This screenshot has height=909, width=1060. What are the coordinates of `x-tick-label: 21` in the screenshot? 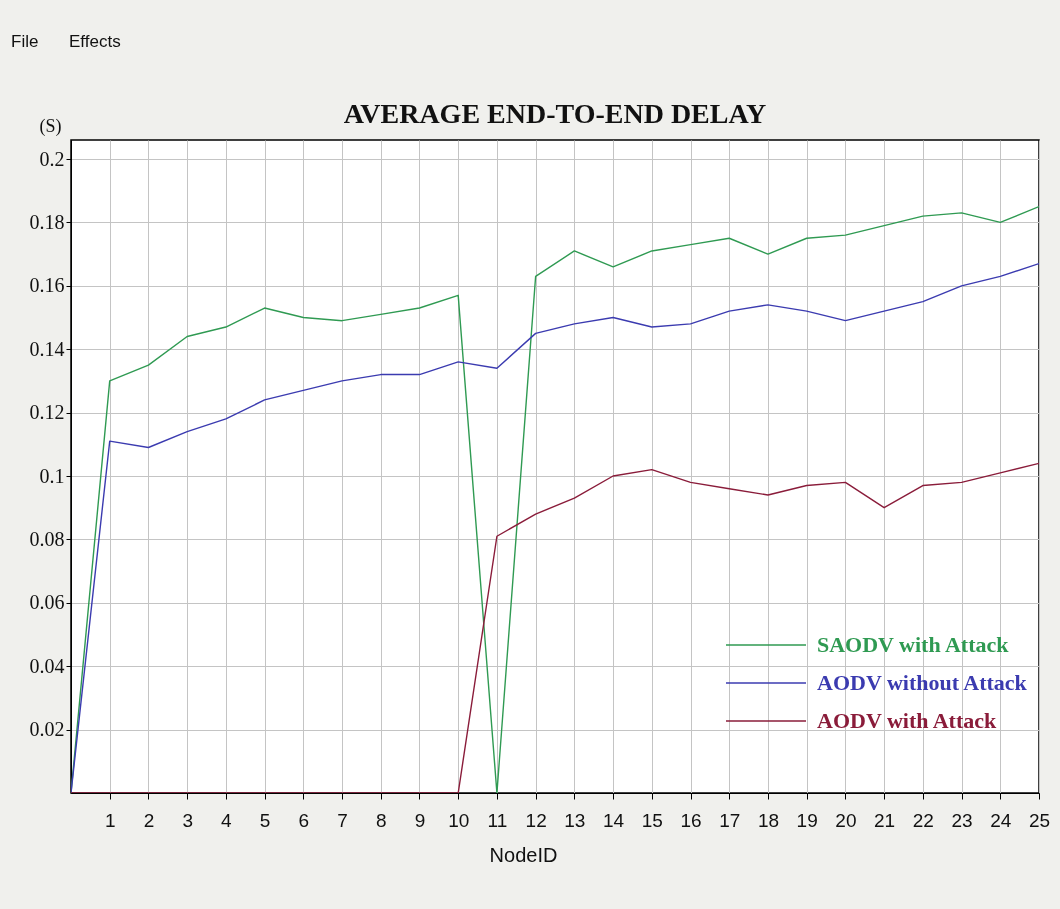 It's located at (885, 820).